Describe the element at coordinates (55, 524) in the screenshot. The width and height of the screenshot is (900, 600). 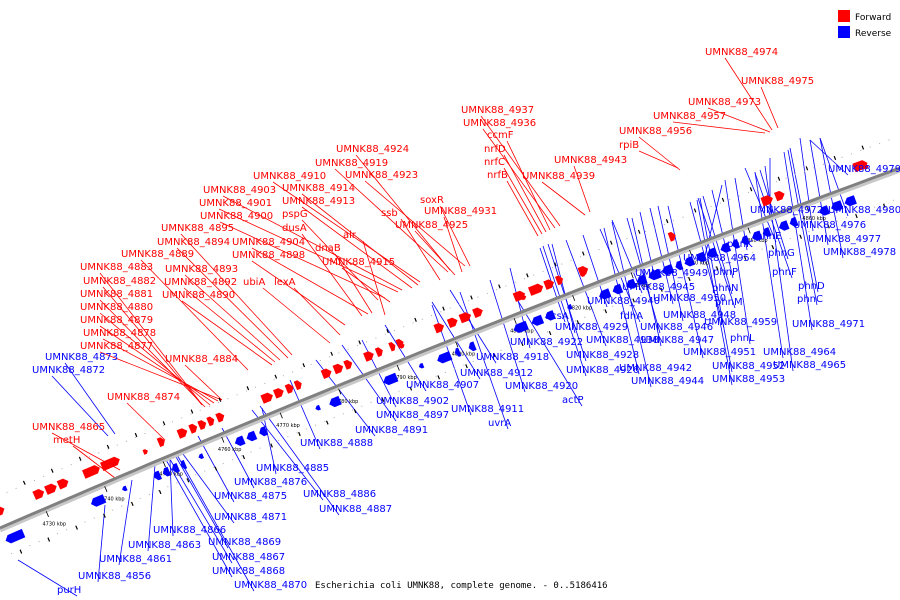
I see `kbp-label: 4730 kbp` at that location.